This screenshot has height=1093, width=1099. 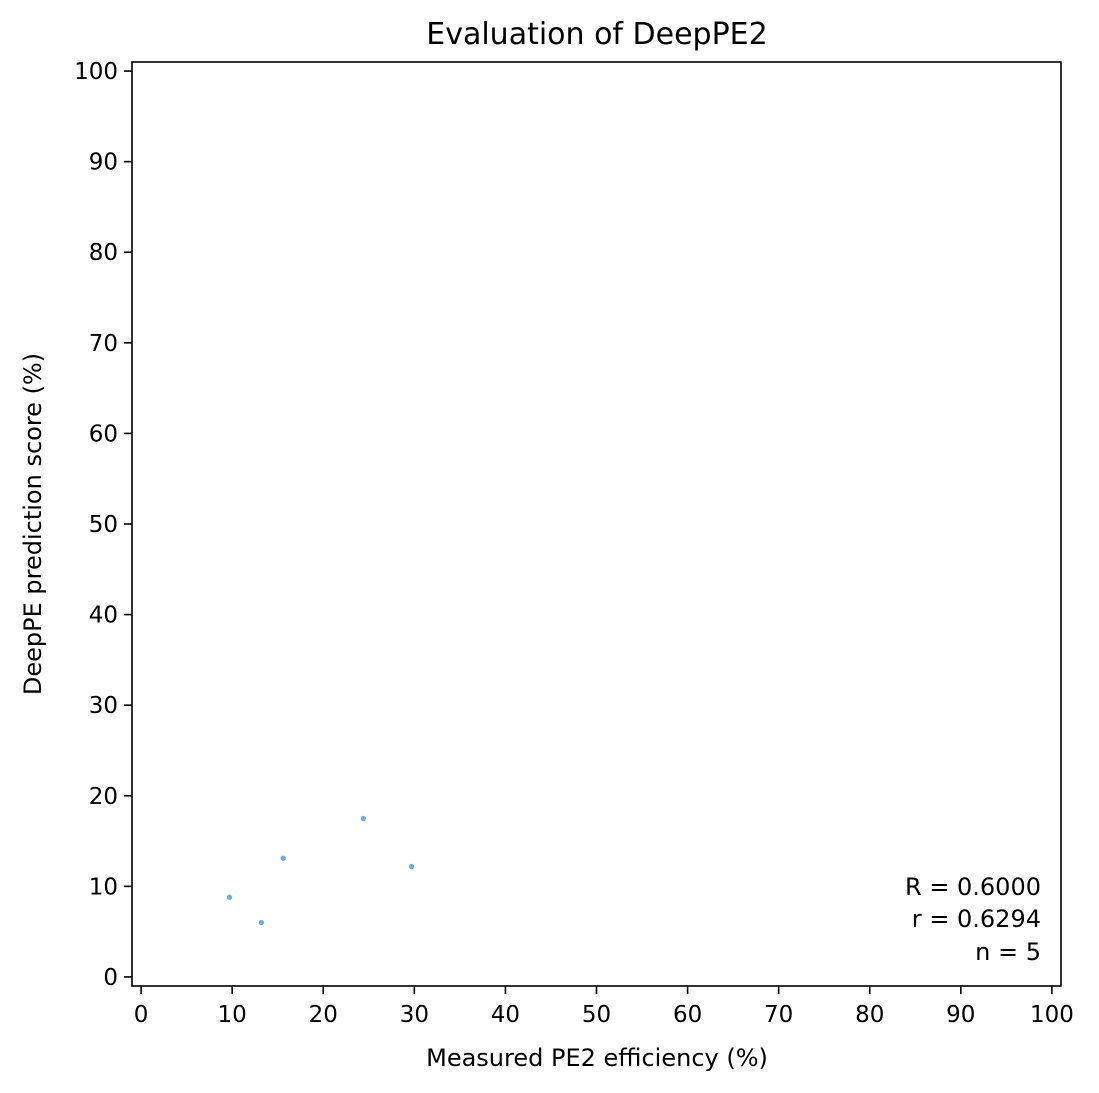 I want to click on data-points, so click(x=320, y=870).